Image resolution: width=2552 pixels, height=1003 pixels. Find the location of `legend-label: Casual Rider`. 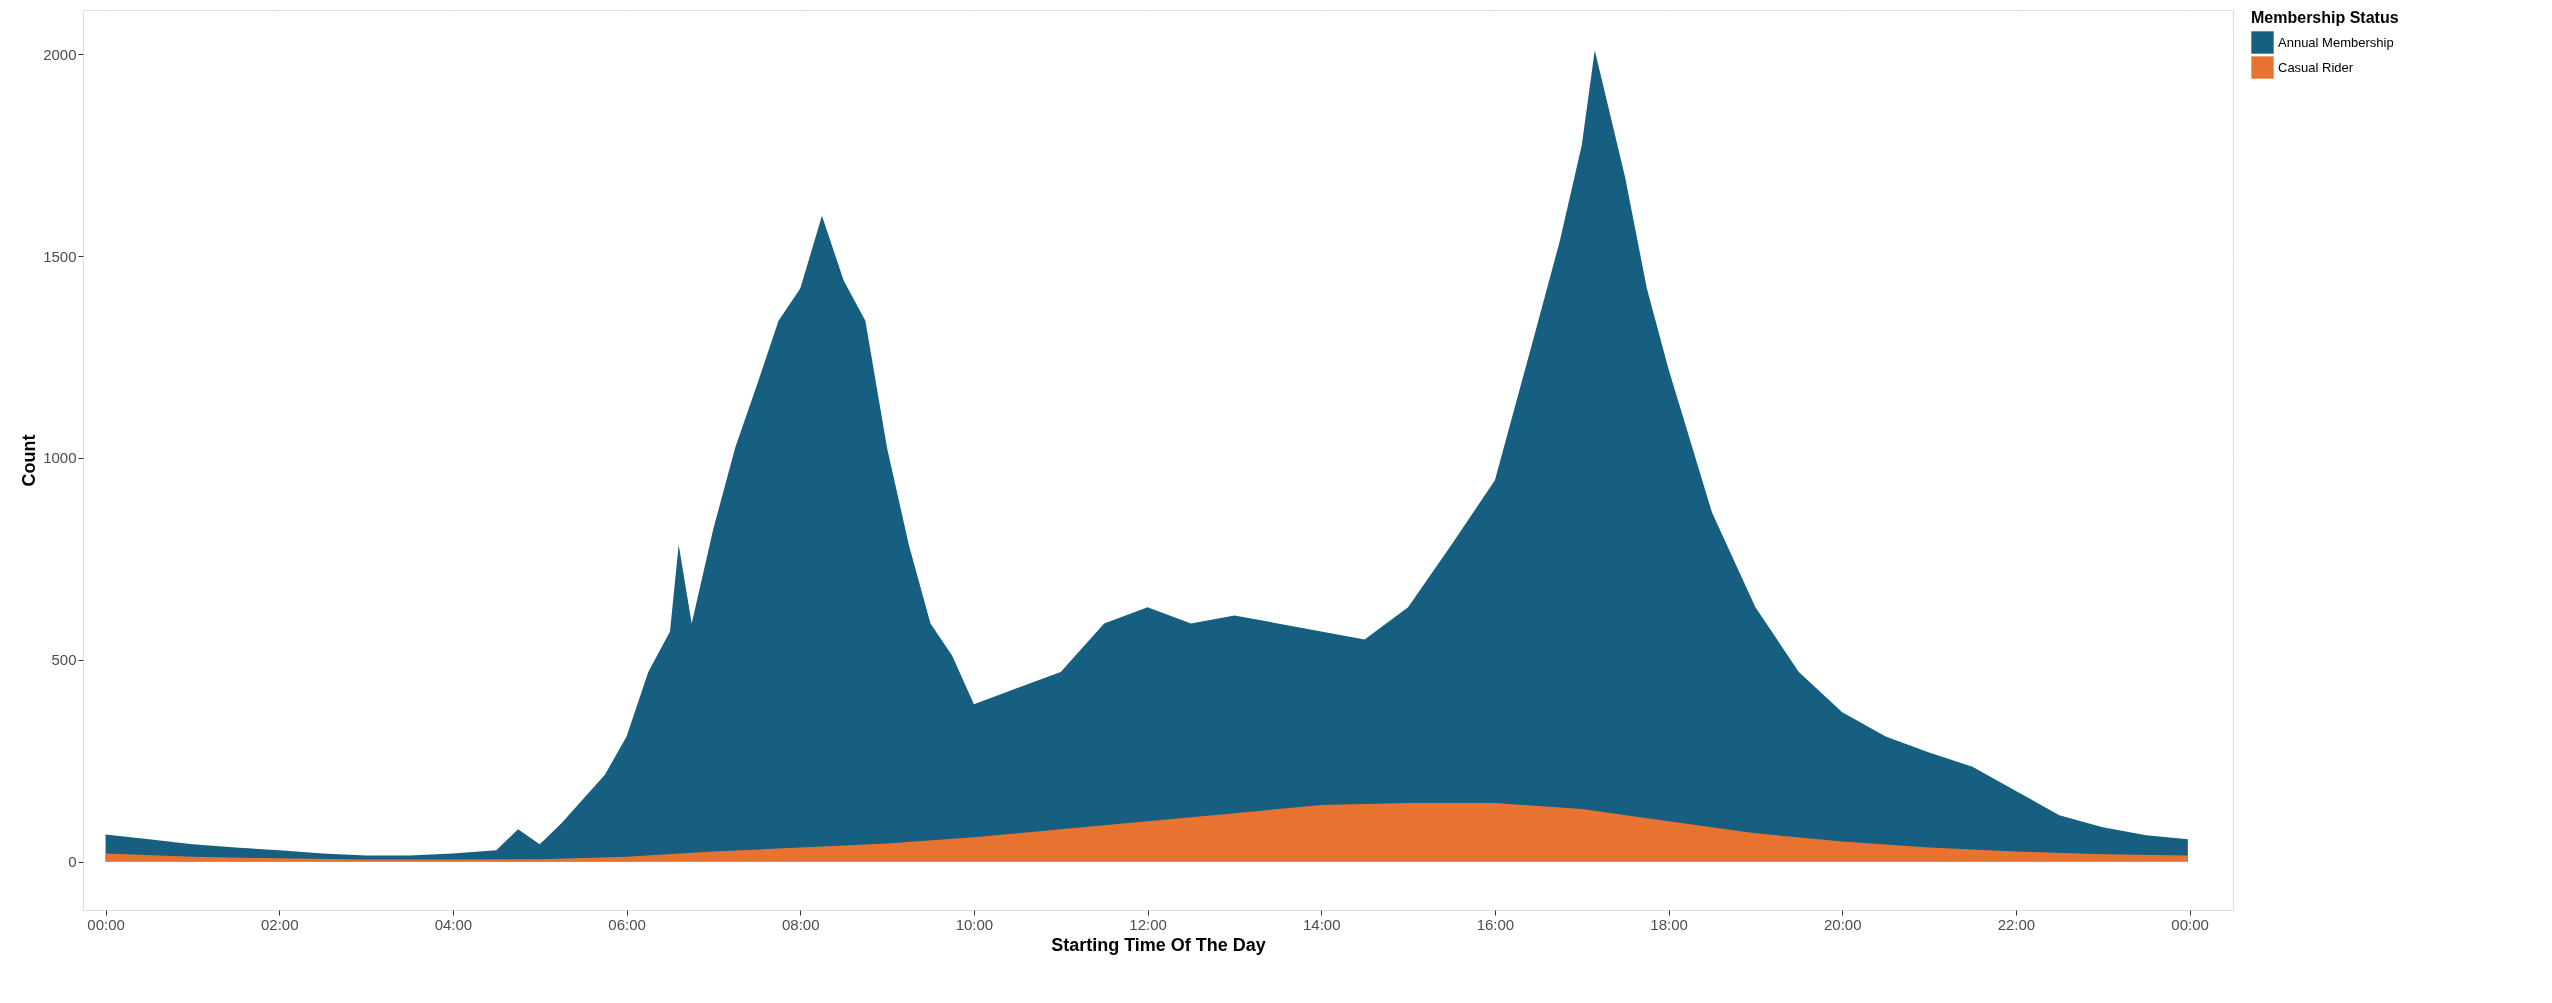

legend-label: Casual Rider is located at coordinates (2316, 67).